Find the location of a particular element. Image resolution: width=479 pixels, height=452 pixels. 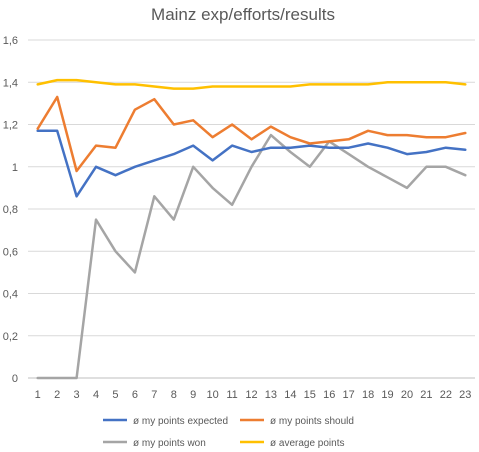

y-tick-label: 1,6 is located at coordinates (10, 41).